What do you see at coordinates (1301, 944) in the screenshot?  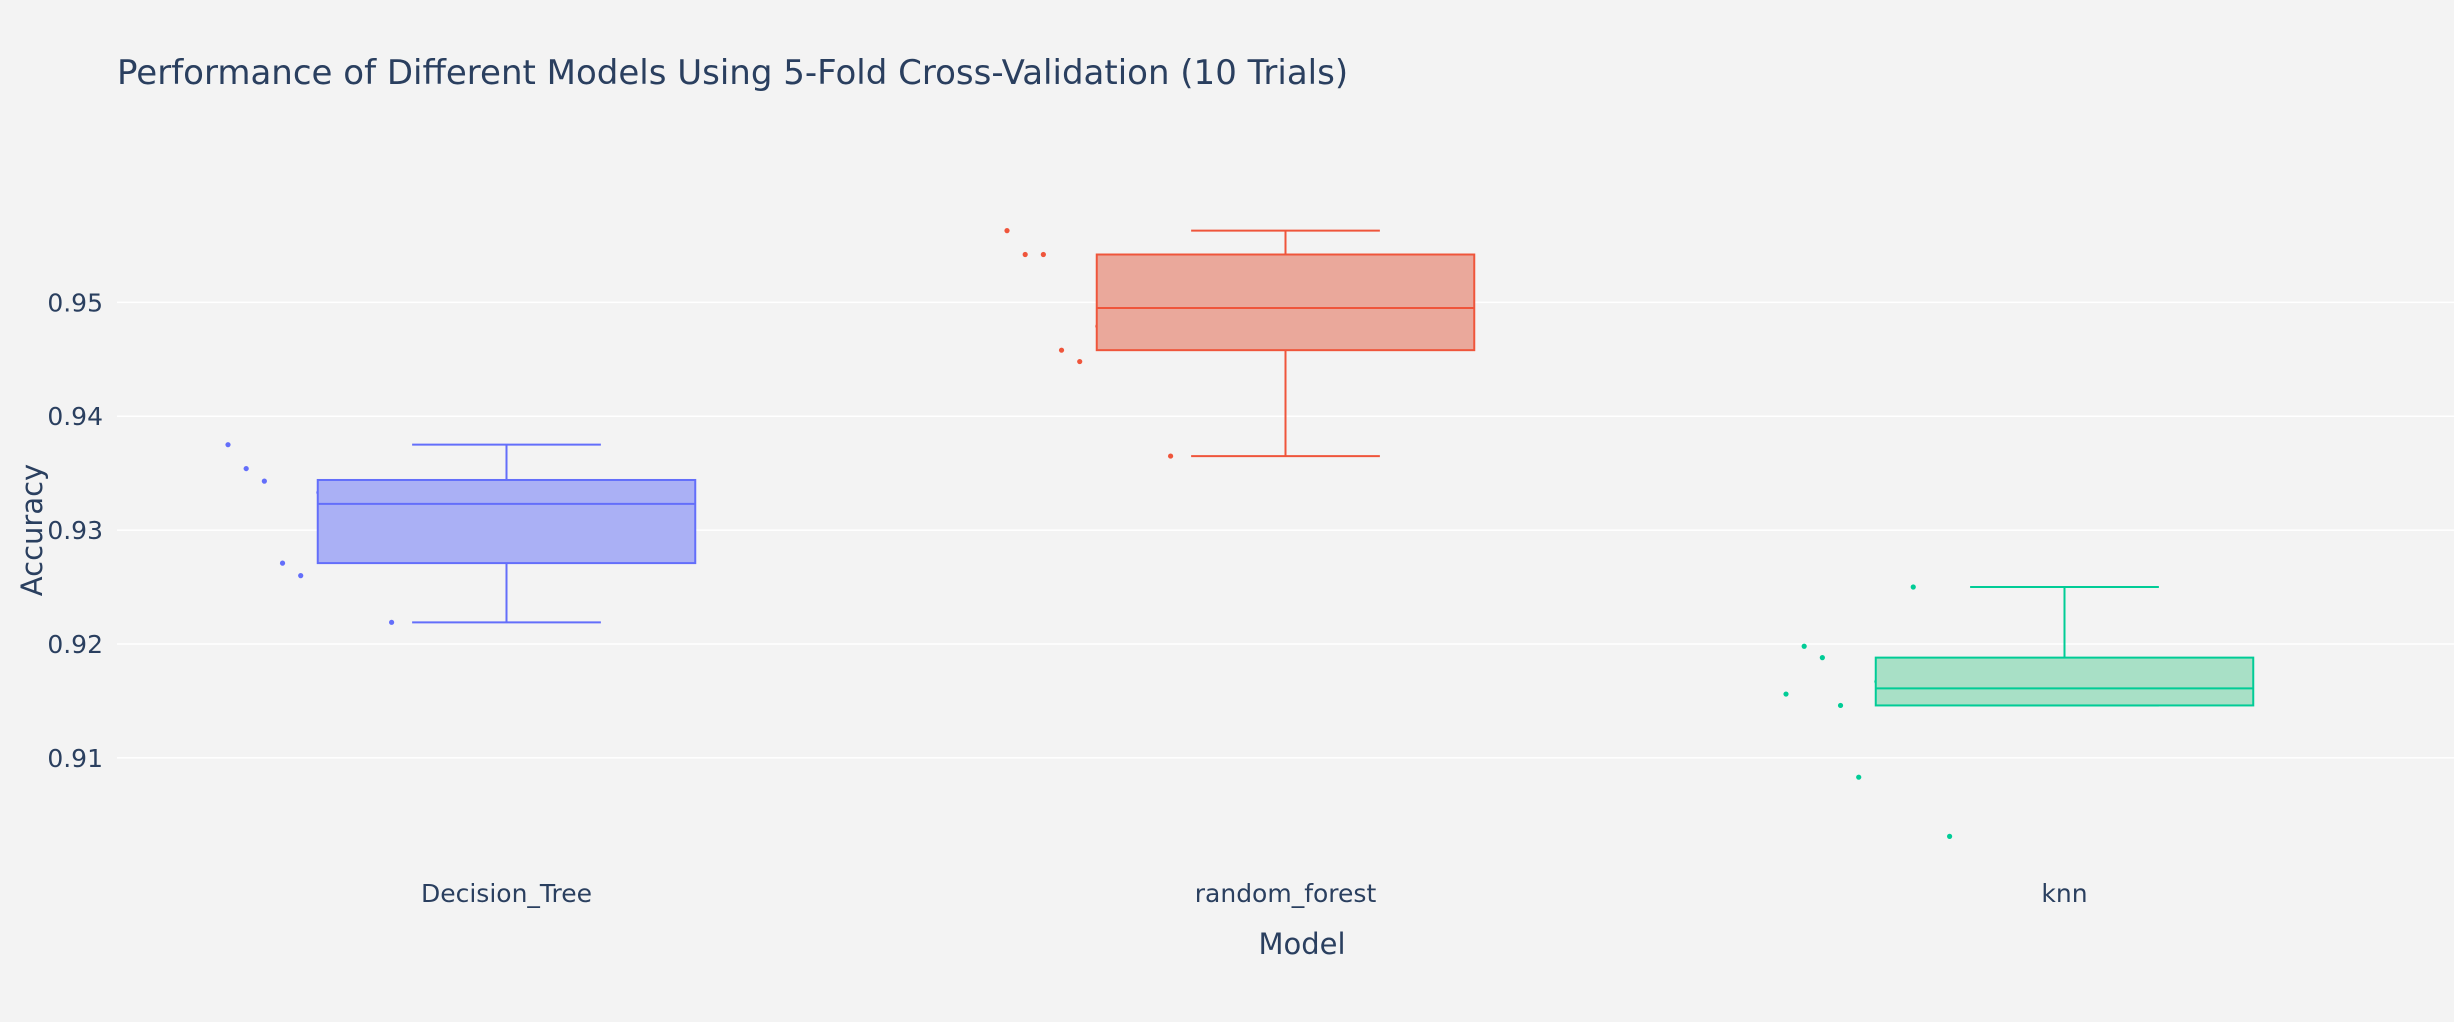 I see `x-axis-title: Model` at bounding box center [1301, 944].